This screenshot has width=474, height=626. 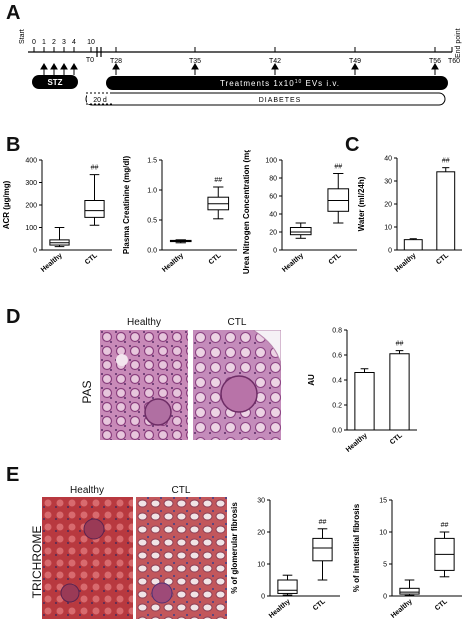 I want to click on trichrome-ctl-label: CTL, so click(x=181, y=490).